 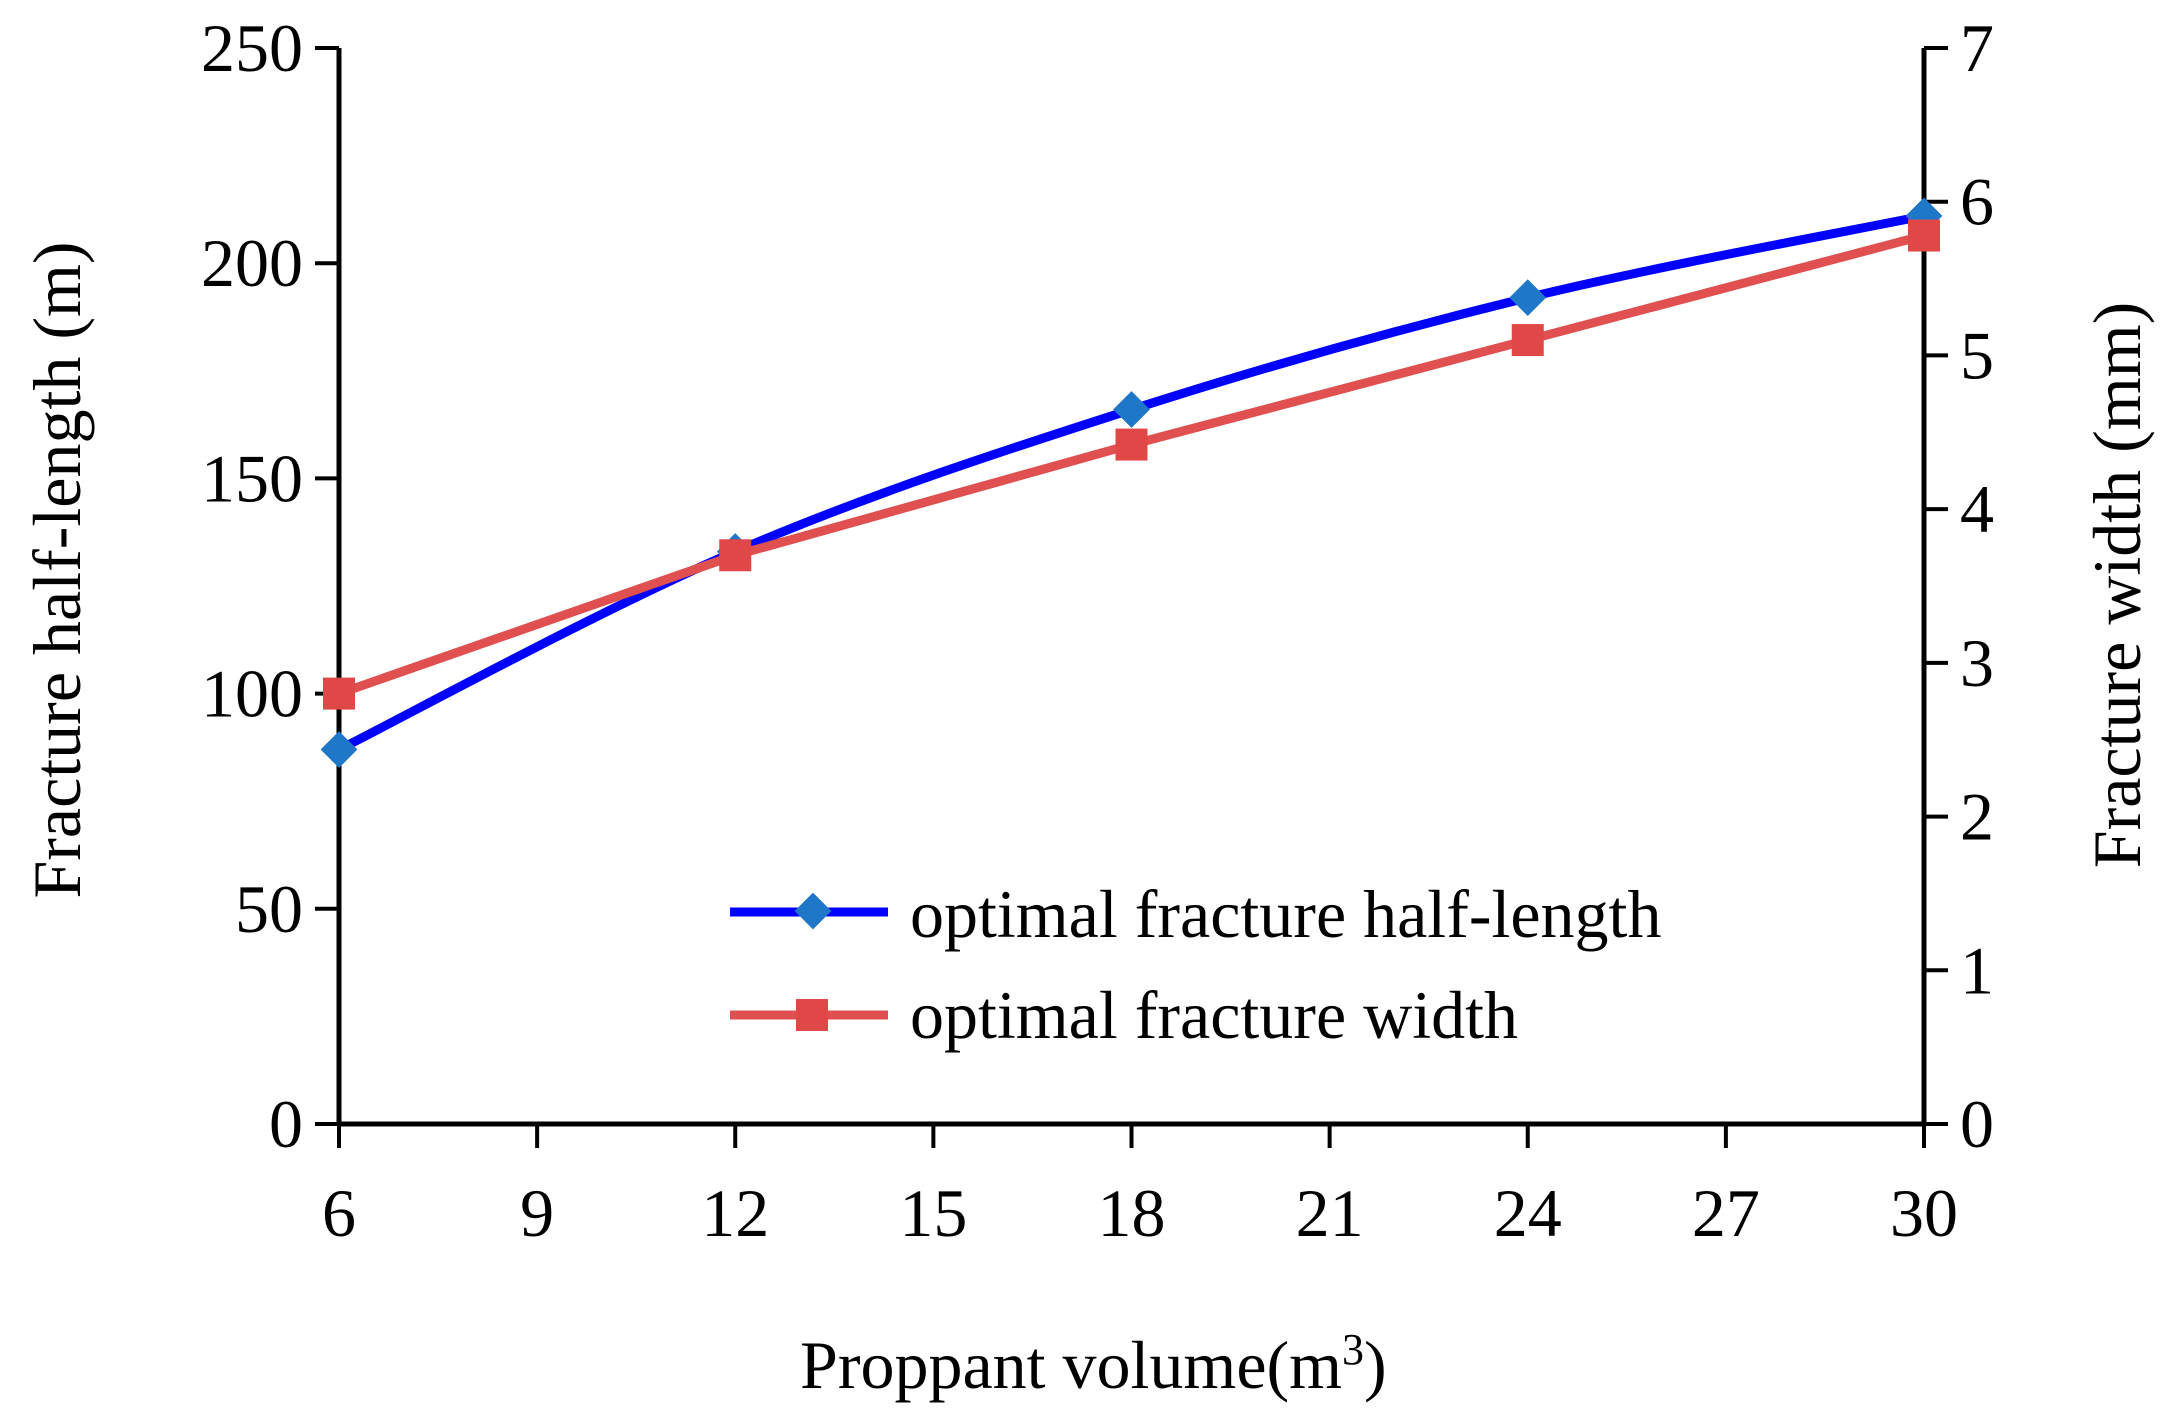 I want to click on y-right-tick-label: 5, so click(x=1977, y=355).